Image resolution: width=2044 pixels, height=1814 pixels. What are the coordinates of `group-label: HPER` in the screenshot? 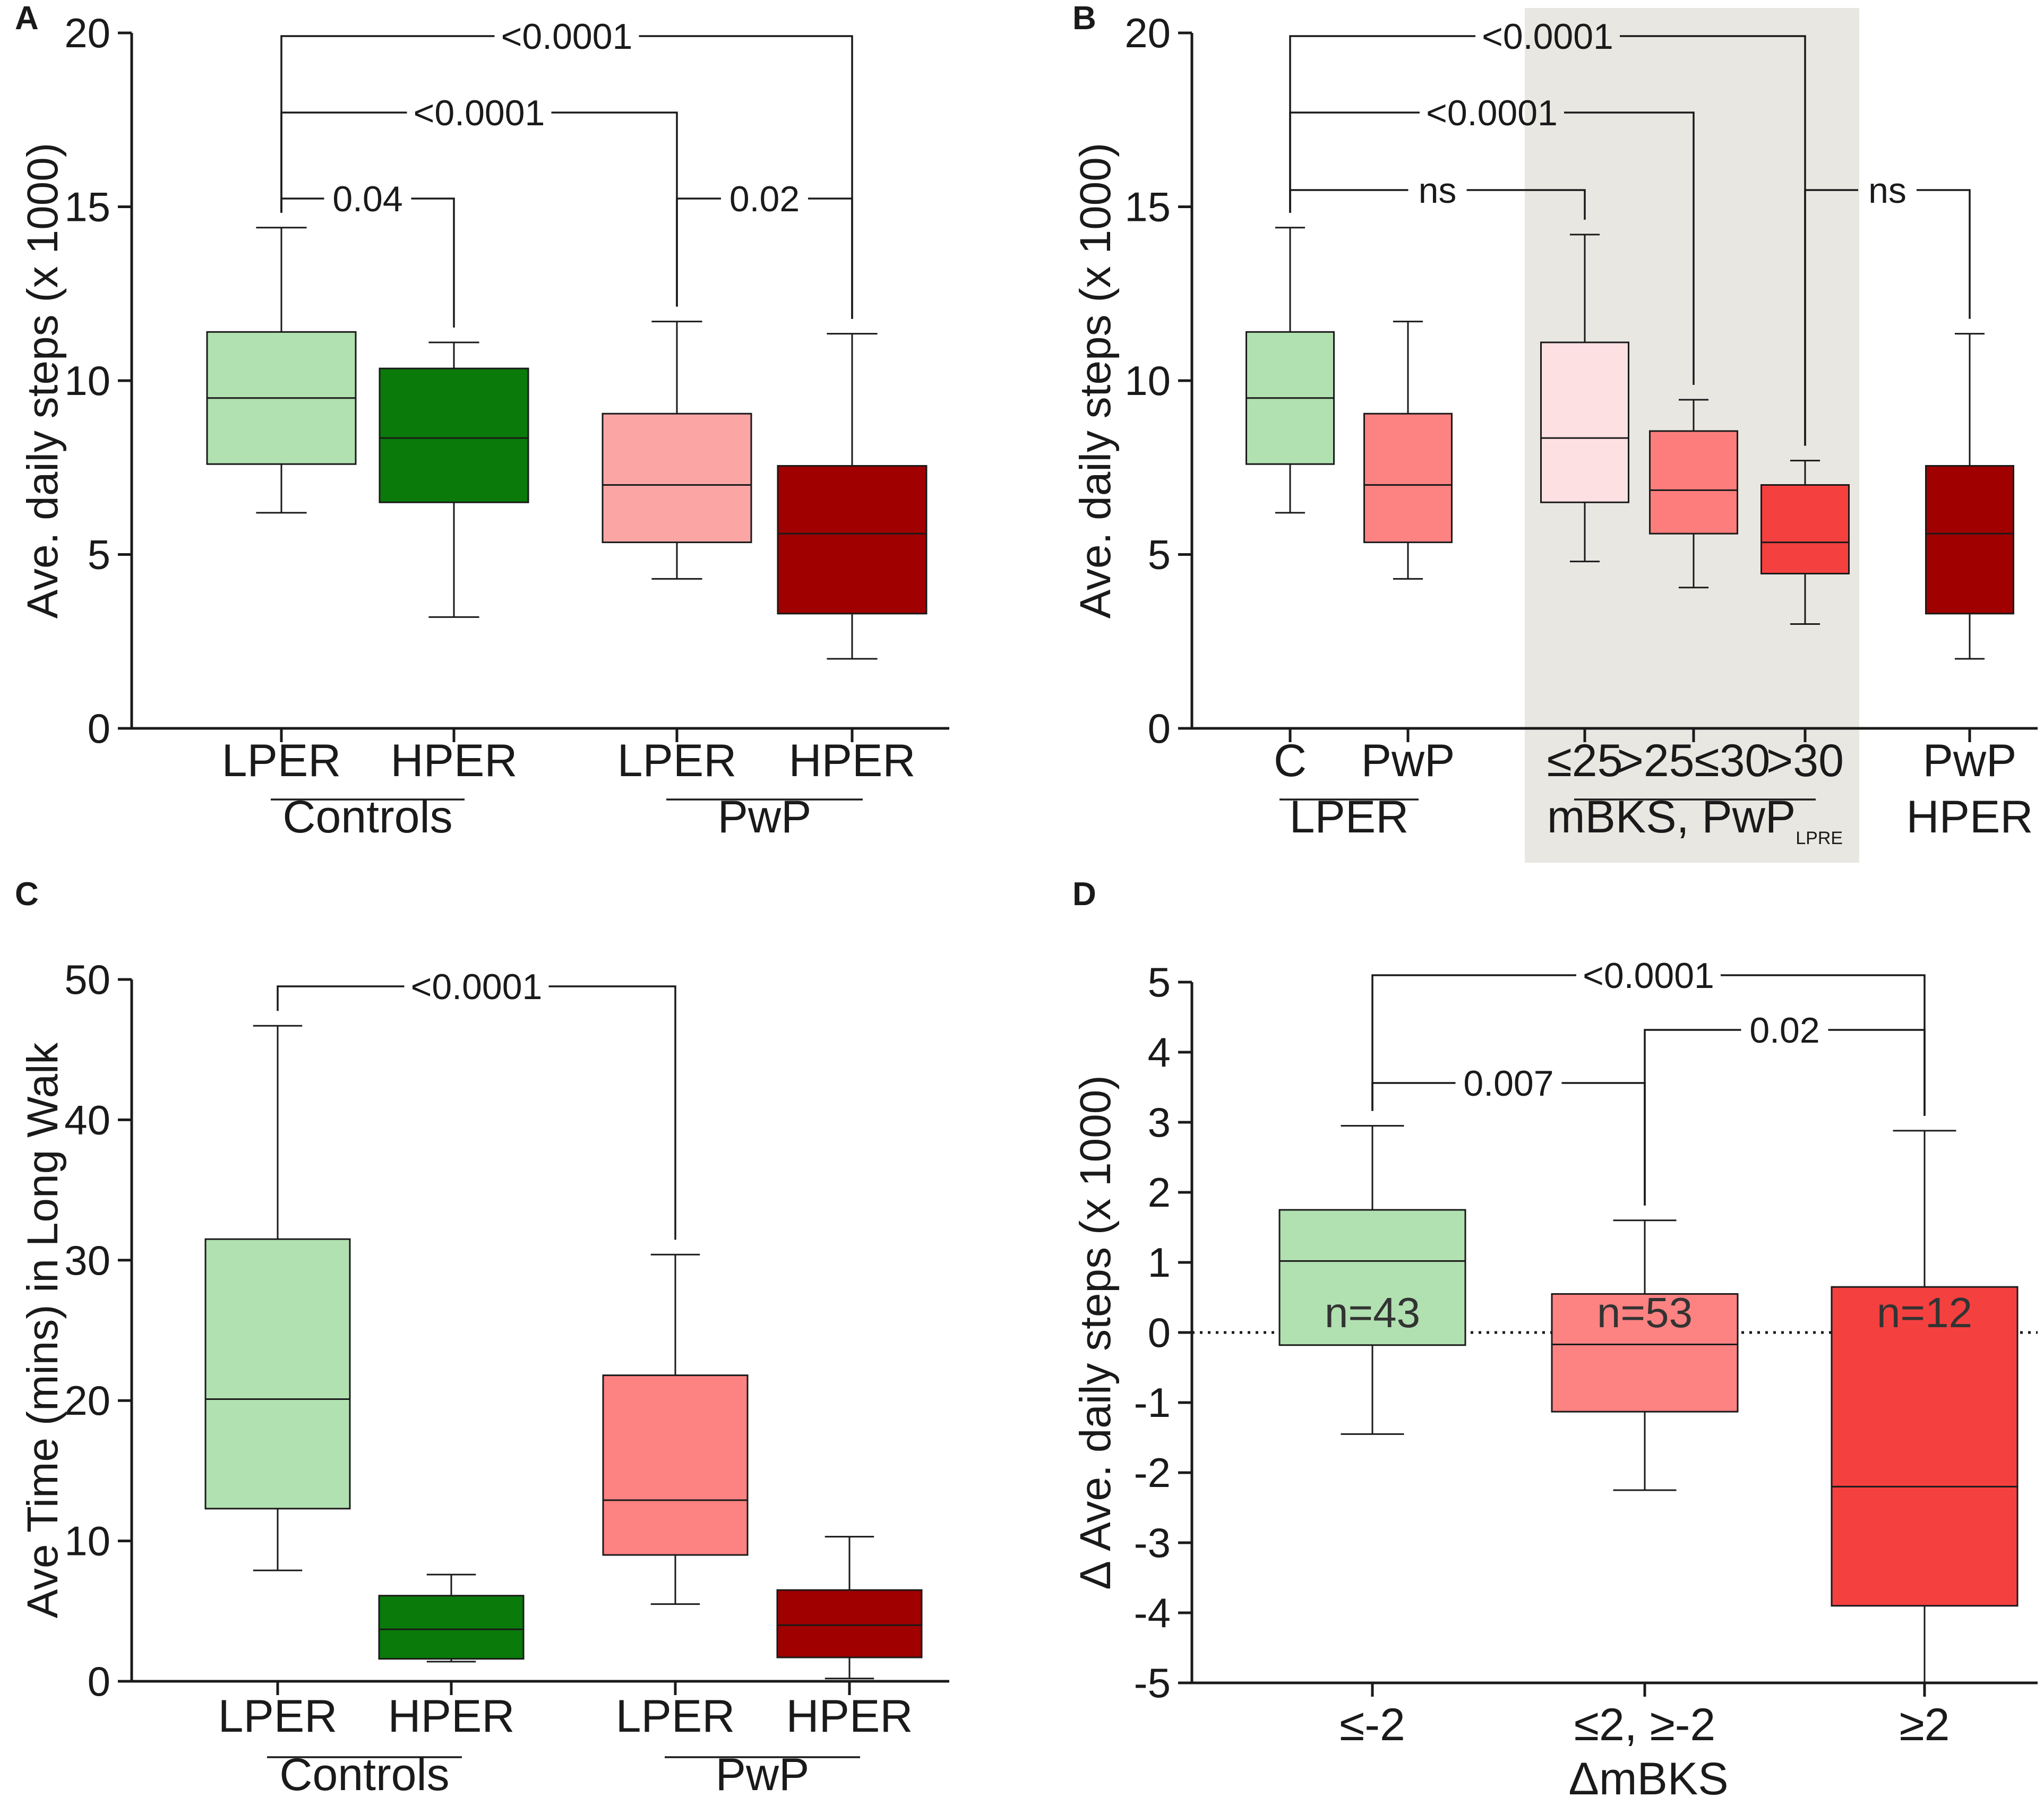 It's located at (1969, 817).